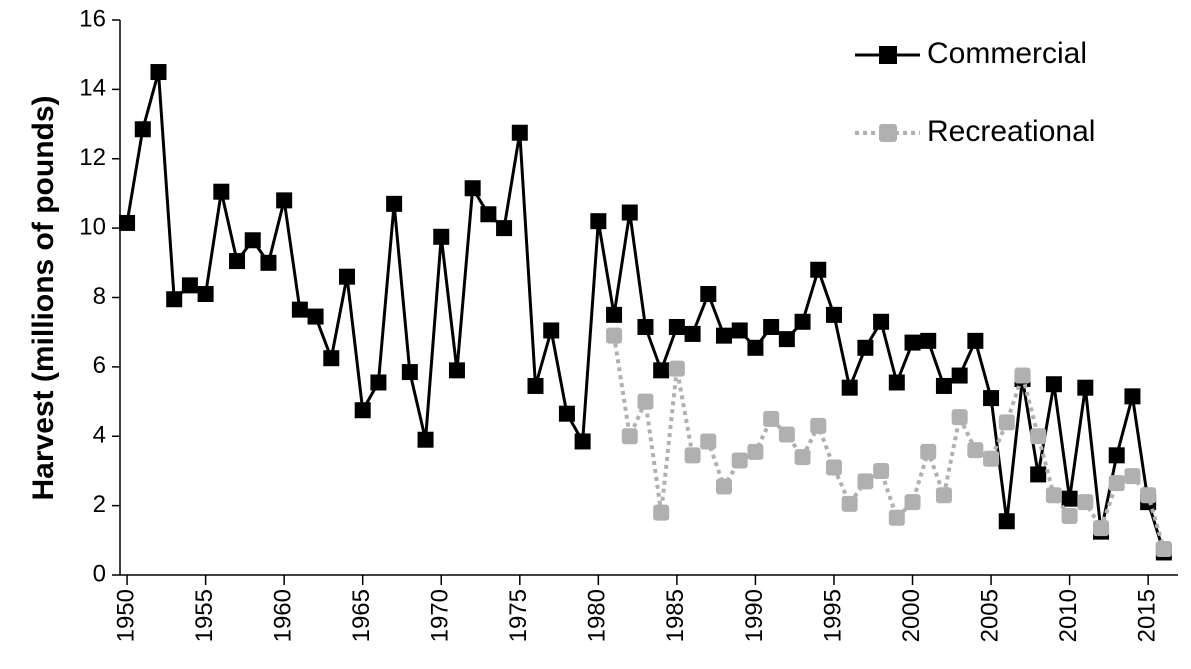 This screenshot has width=1191, height=669. Describe the element at coordinates (1011, 131) in the screenshot. I see `legend-label: Recreational` at that location.